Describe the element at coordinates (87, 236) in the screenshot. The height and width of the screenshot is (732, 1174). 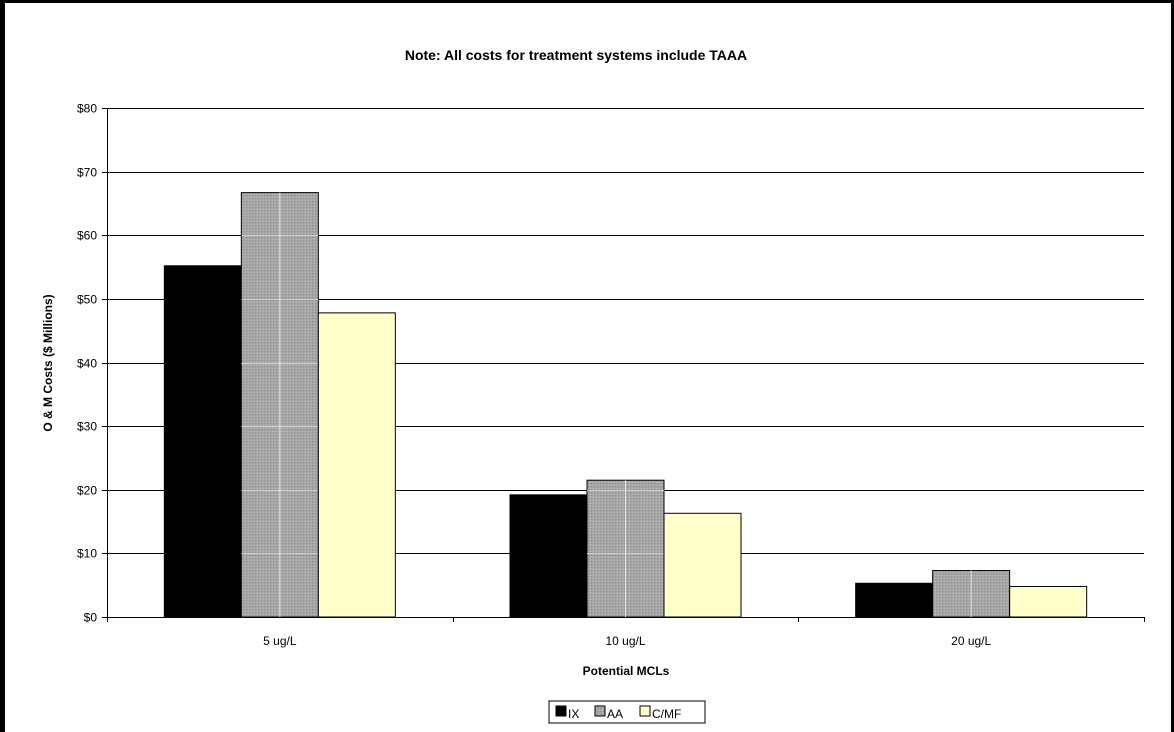
I see `y-tick-label: $60` at that location.